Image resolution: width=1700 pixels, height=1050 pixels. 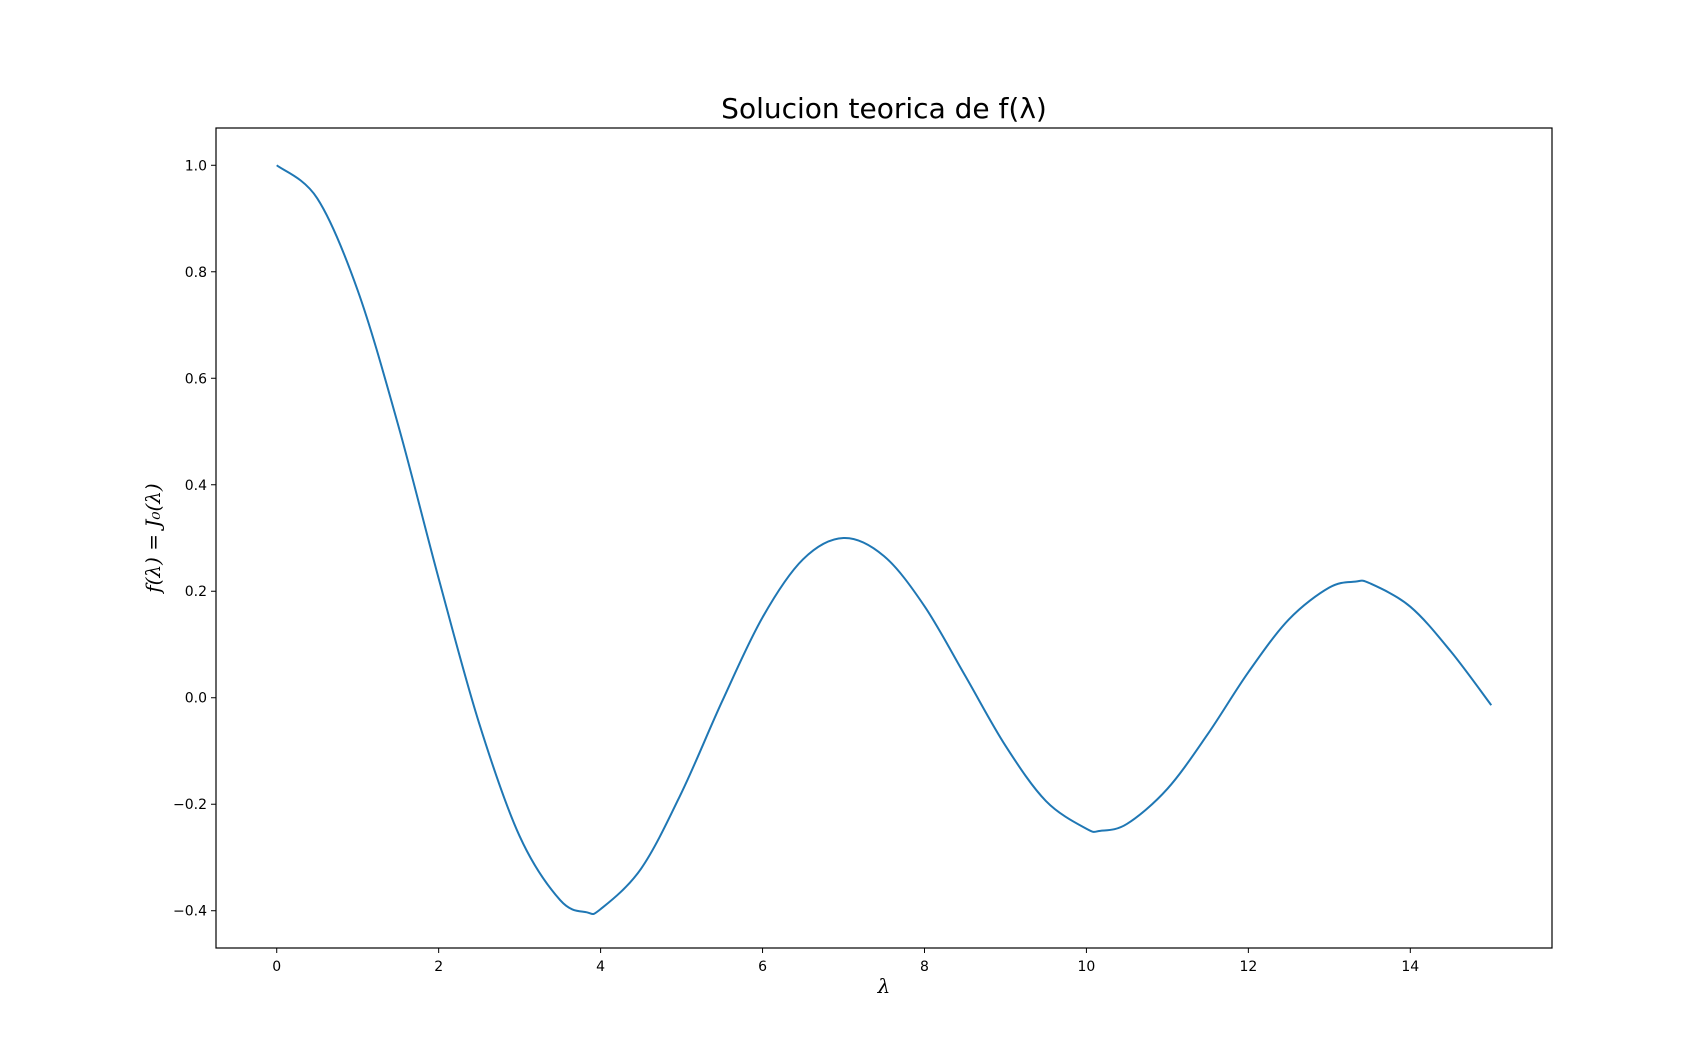 I want to click on y-tick-label: 0.8, so click(x=196, y=273).